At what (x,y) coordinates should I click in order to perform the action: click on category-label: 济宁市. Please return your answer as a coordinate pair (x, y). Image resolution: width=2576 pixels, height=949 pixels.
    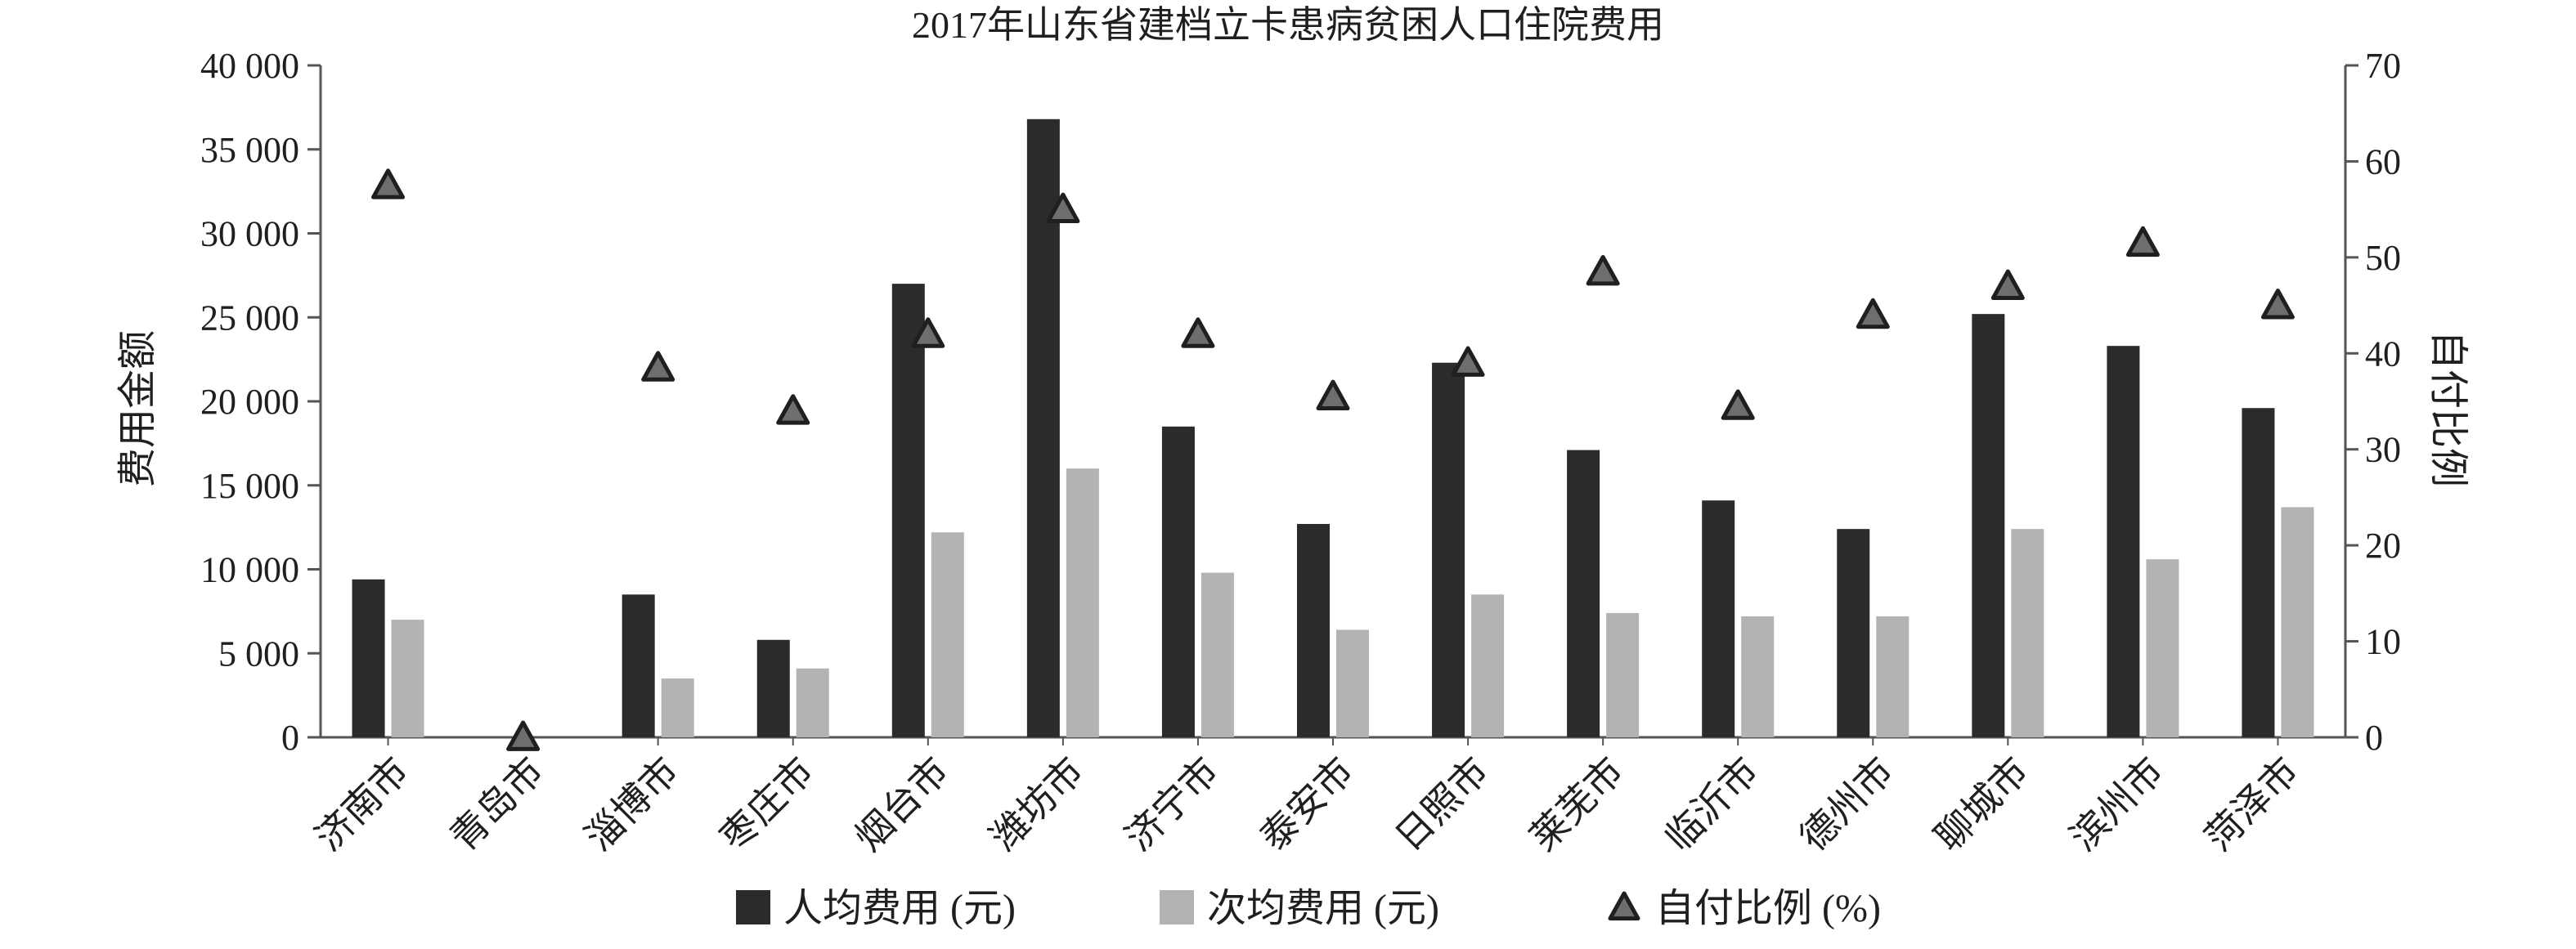
    Looking at the image, I should click on (1172, 804).